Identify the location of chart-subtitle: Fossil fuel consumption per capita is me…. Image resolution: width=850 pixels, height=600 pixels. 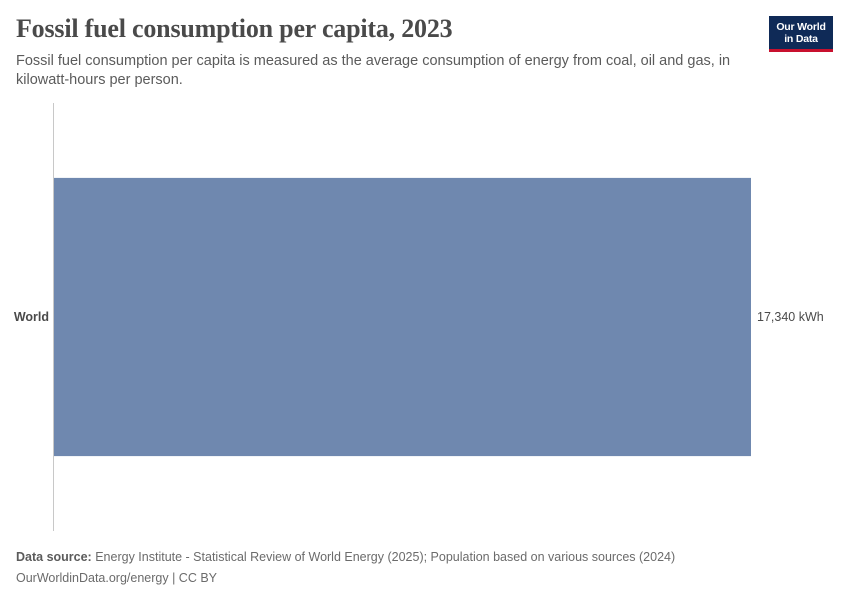
(373, 70).